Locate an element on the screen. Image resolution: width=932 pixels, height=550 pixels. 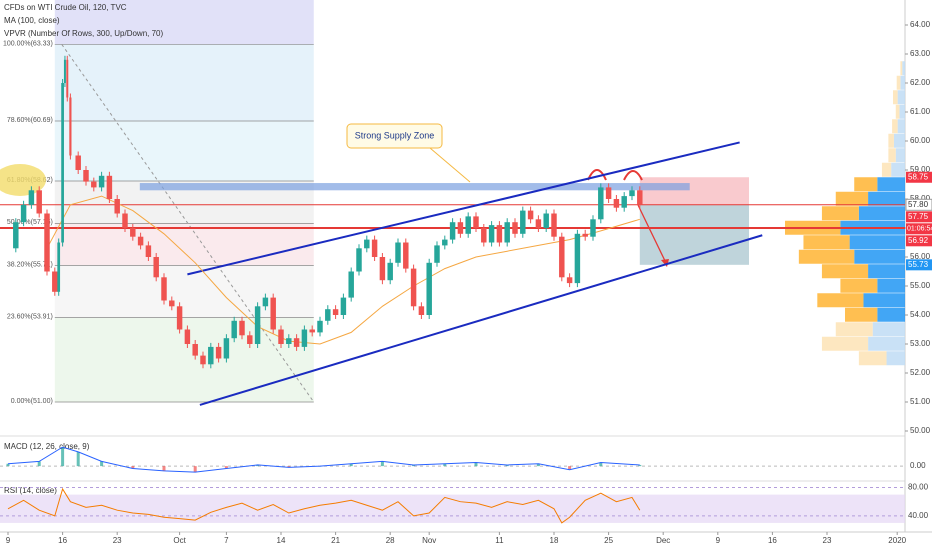
y-tick-label: 50.00 is located at coordinates (920, 430).